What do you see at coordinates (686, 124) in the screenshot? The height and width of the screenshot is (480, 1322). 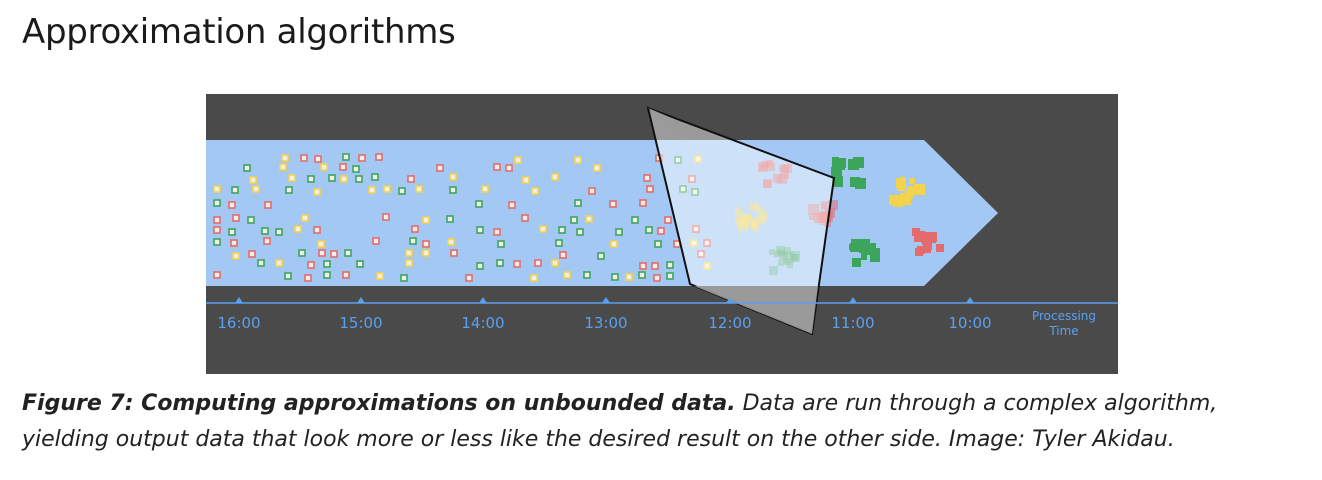 I see `algorithm-pane-shadow` at bounding box center [686, 124].